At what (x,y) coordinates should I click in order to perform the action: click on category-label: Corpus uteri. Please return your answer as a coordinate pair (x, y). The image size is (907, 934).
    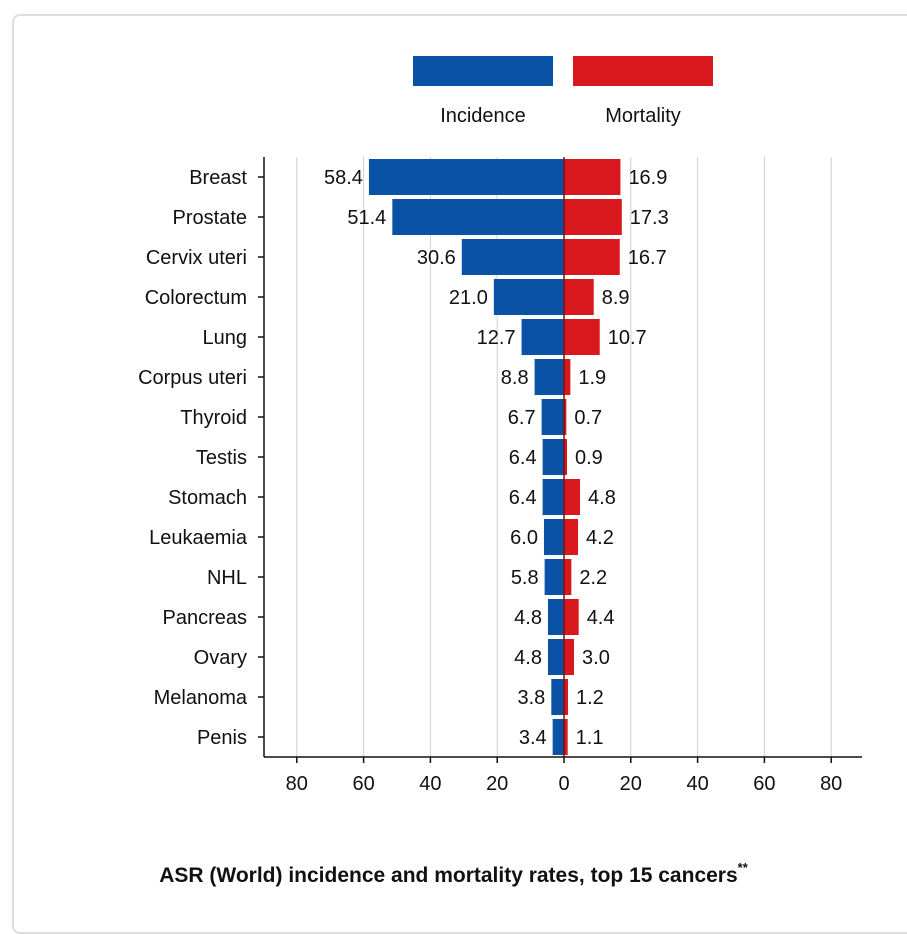
    Looking at the image, I should click on (192, 378).